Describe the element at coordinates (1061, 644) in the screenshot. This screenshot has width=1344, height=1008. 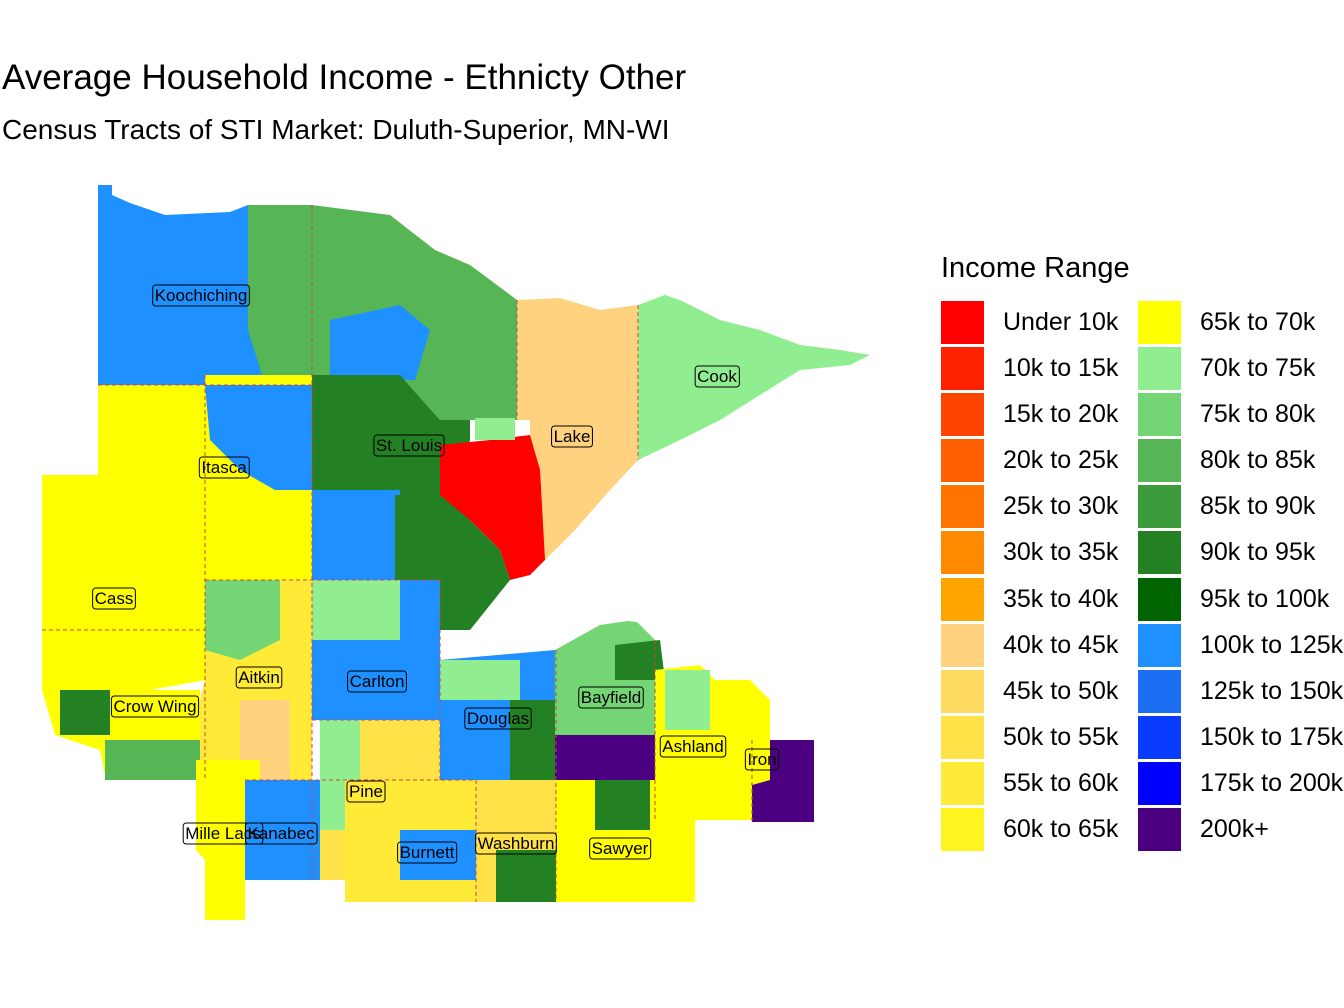
I see `legend-label: 40k to 45k` at that location.